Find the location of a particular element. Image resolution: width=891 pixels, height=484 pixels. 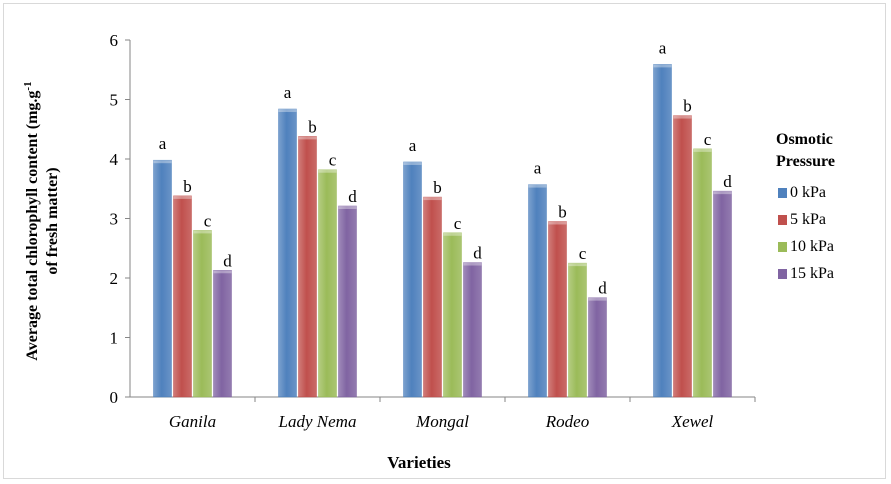

legend-label: 0 kPa is located at coordinates (808, 192).